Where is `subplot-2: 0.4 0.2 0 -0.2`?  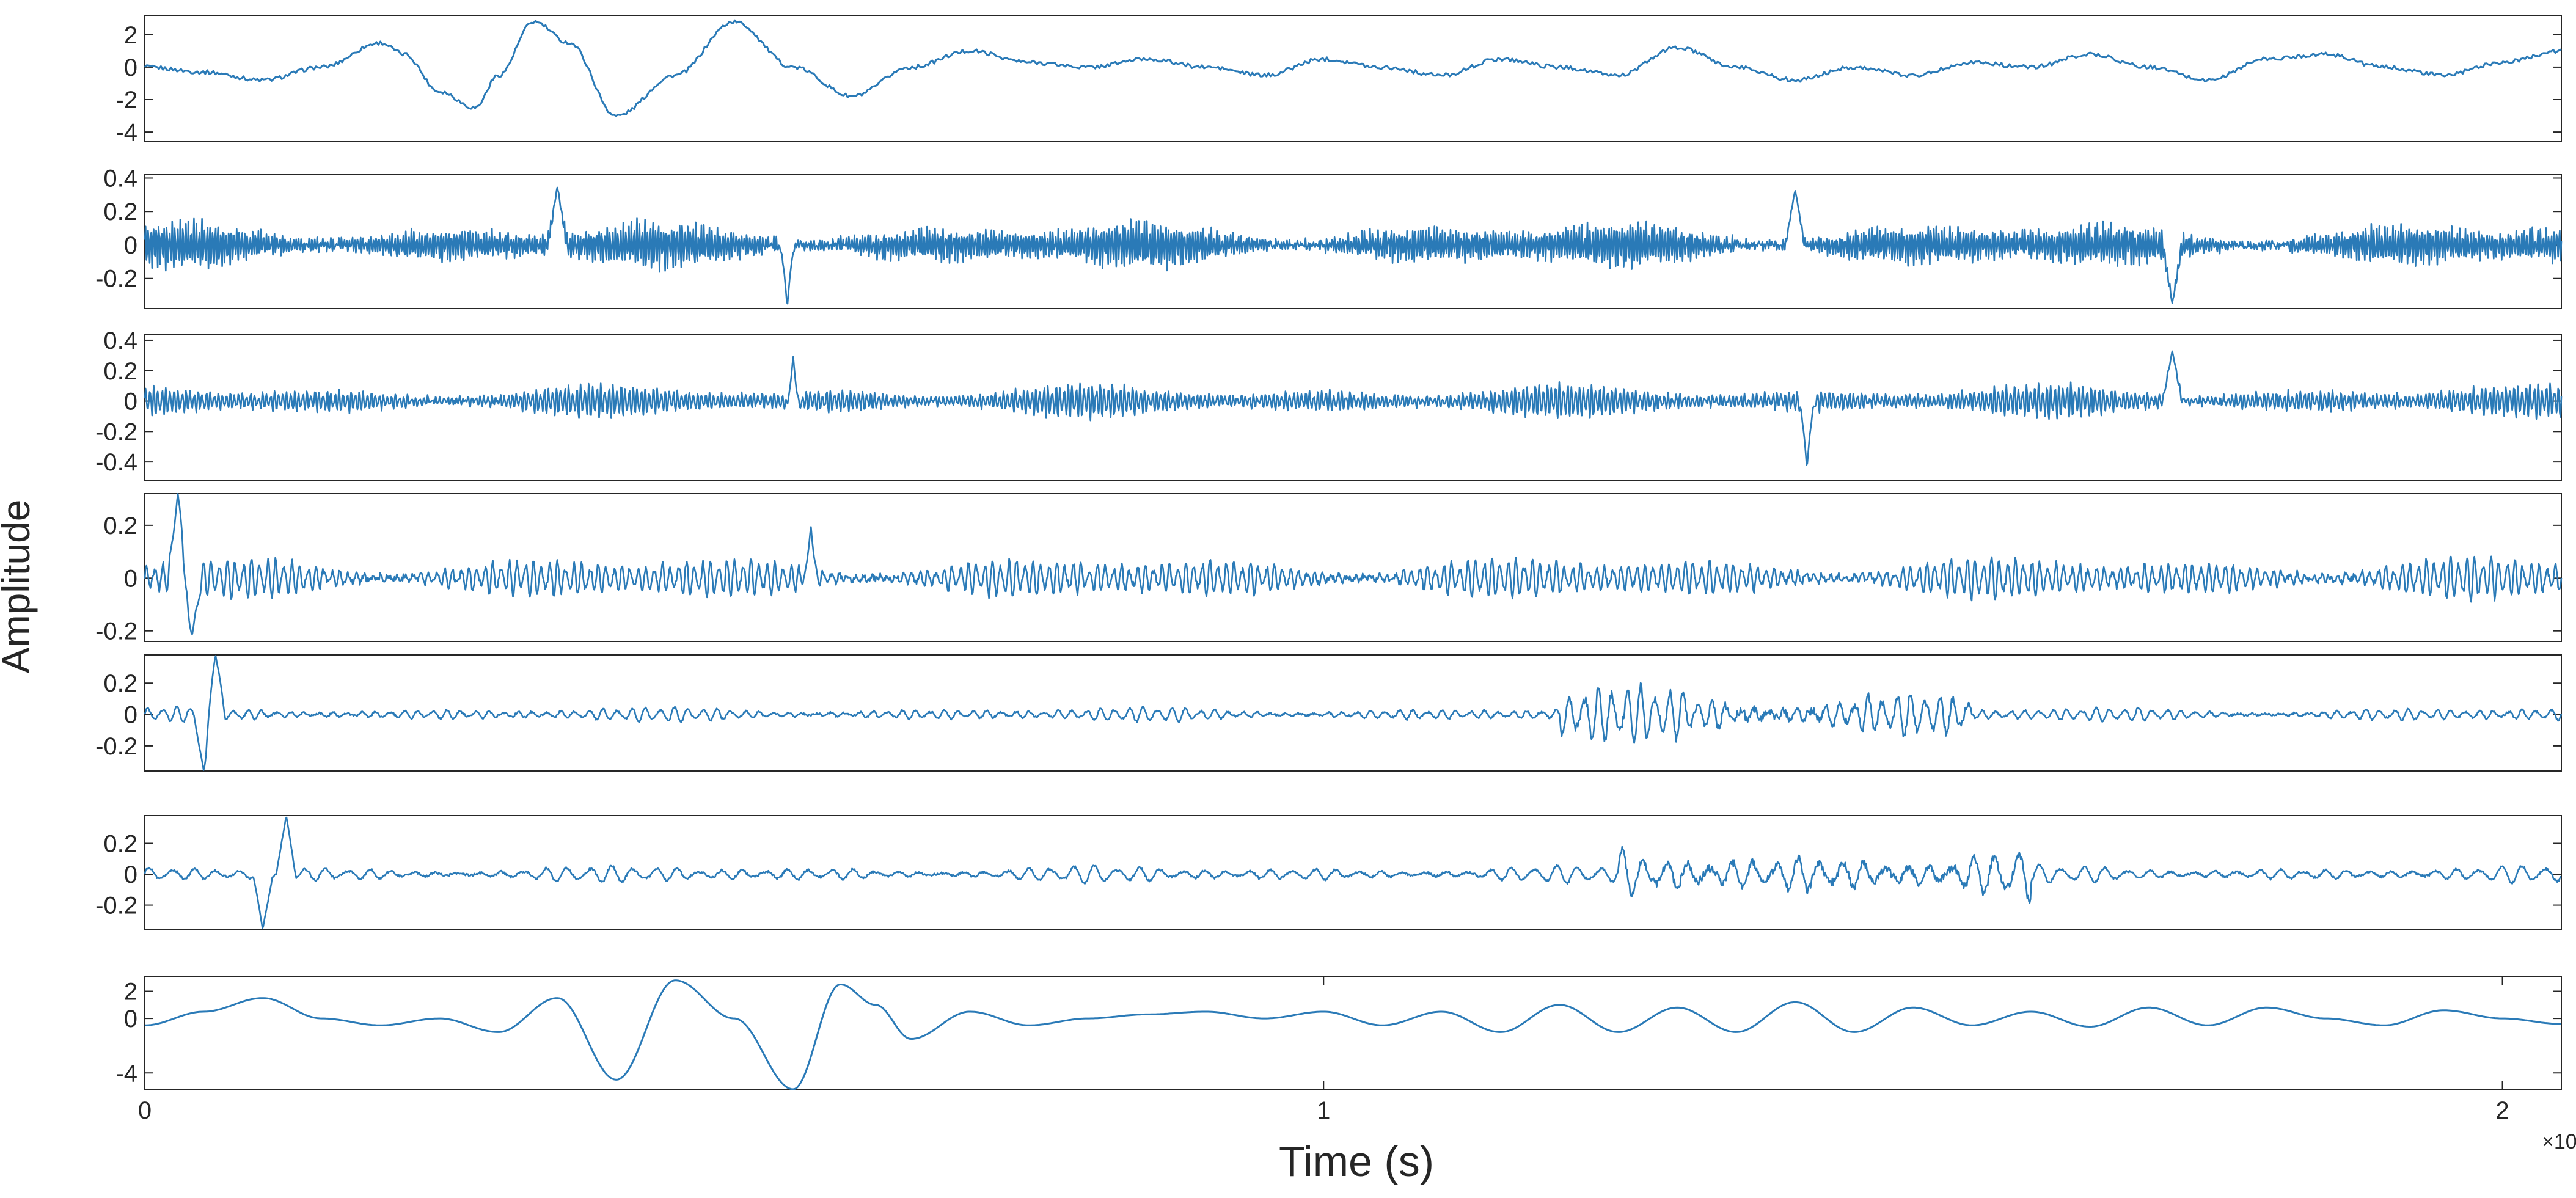 subplot-2: 0.4 0.2 0 -0.2 is located at coordinates (1329, 237).